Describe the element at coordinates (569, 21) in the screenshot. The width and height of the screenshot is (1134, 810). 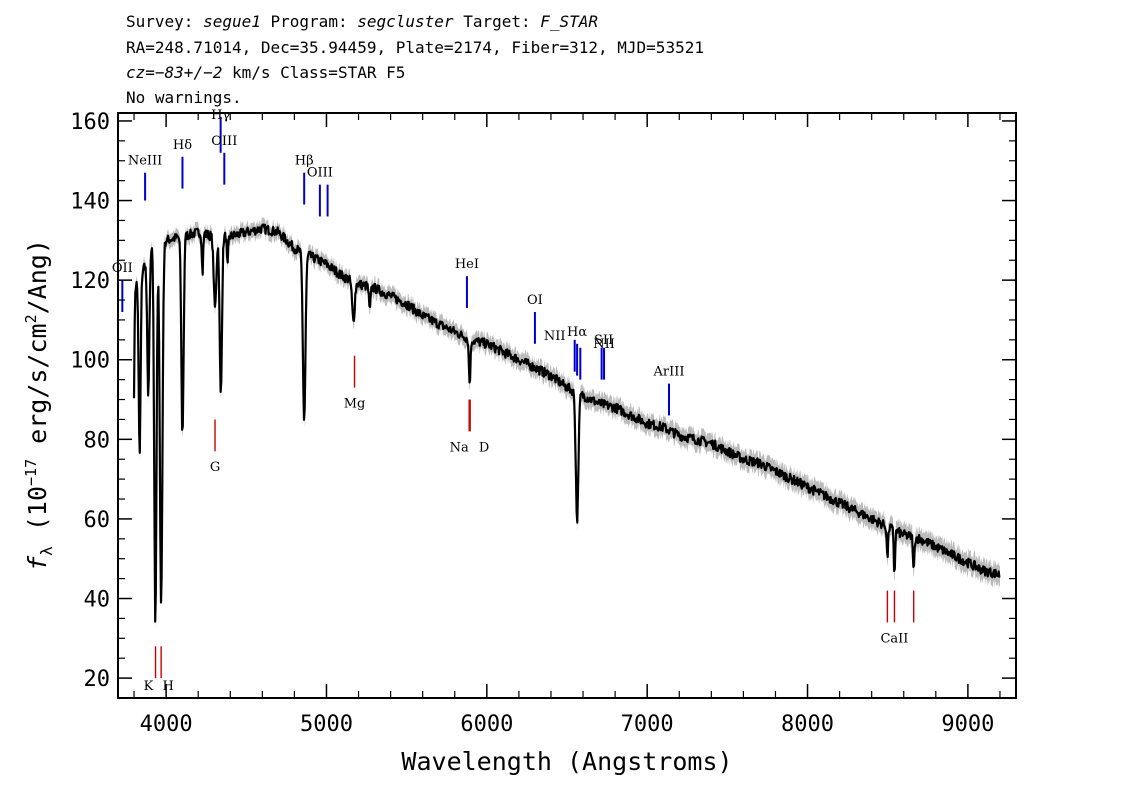
I see `target-value: F_STAR` at that location.